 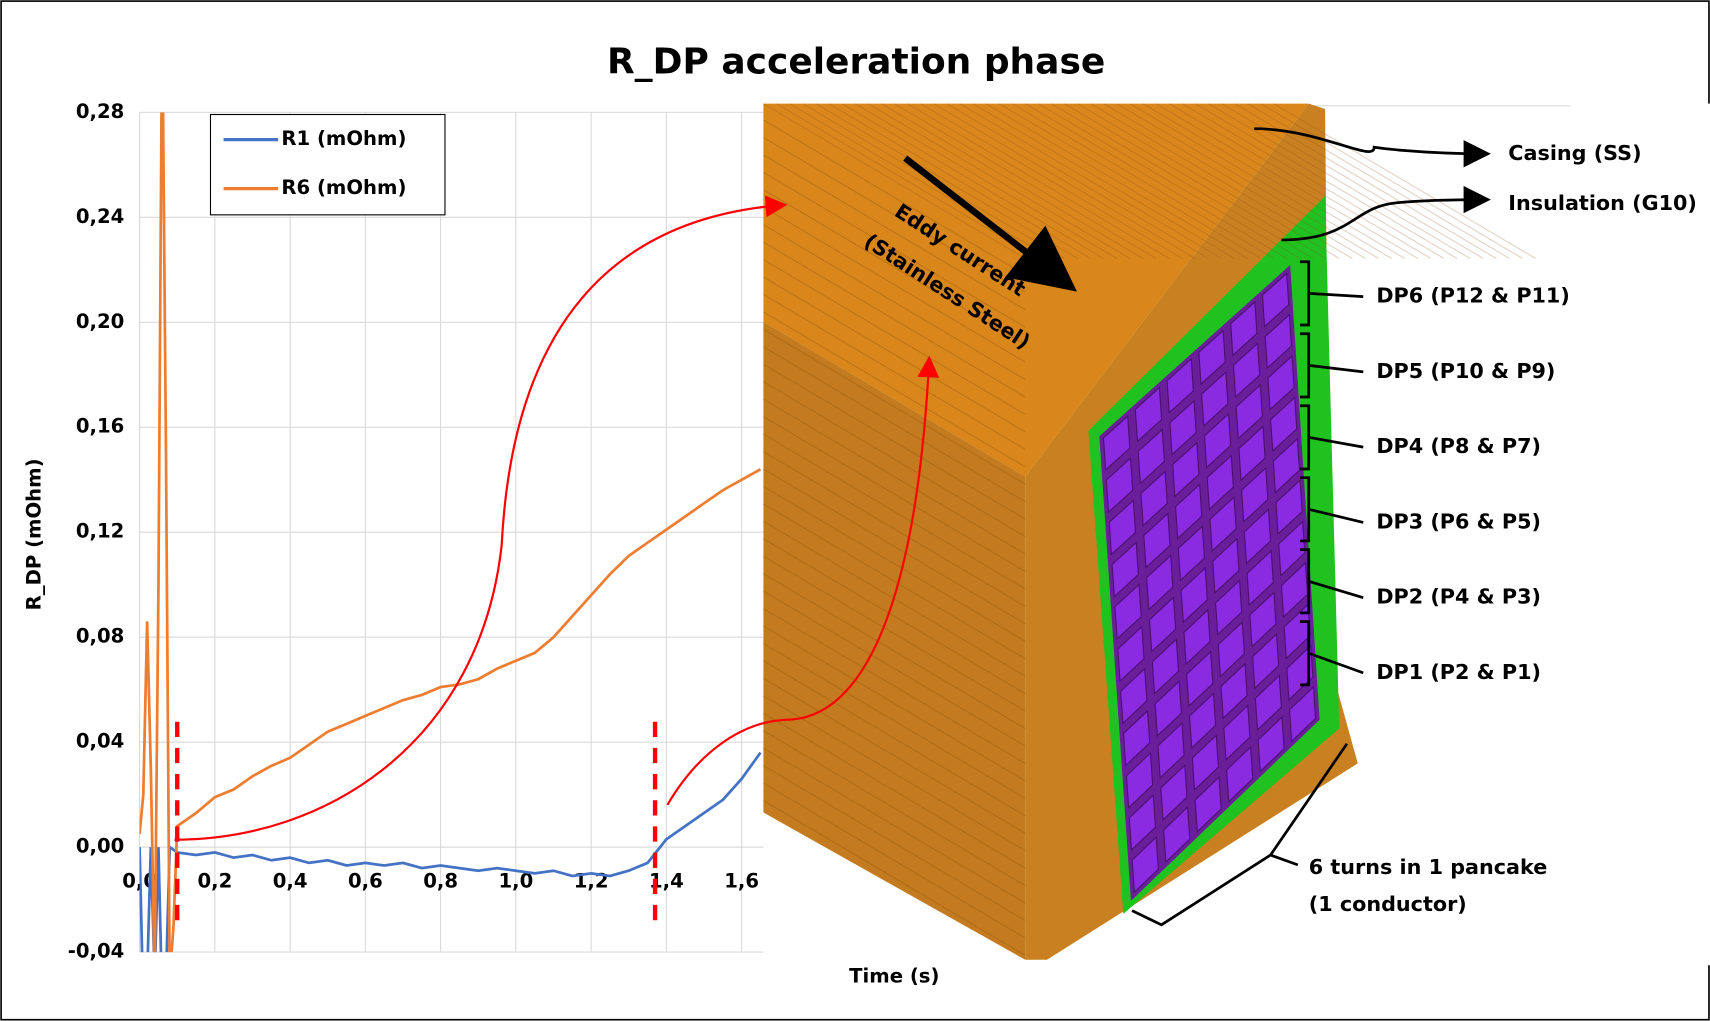 What do you see at coordinates (100, 111) in the screenshot?
I see `y-tick-label: 0,28` at bounding box center [100, 111].